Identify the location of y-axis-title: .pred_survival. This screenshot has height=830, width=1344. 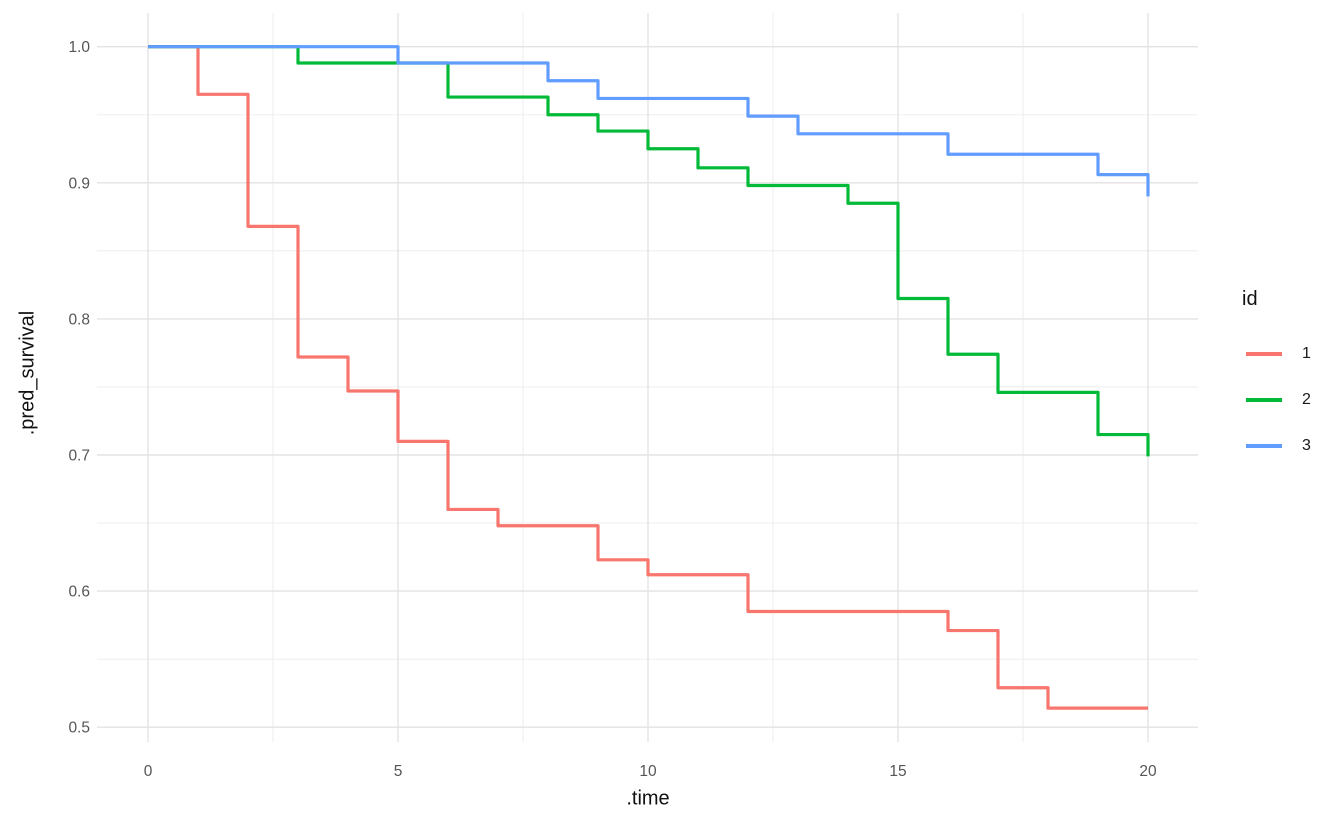
(27, 373).